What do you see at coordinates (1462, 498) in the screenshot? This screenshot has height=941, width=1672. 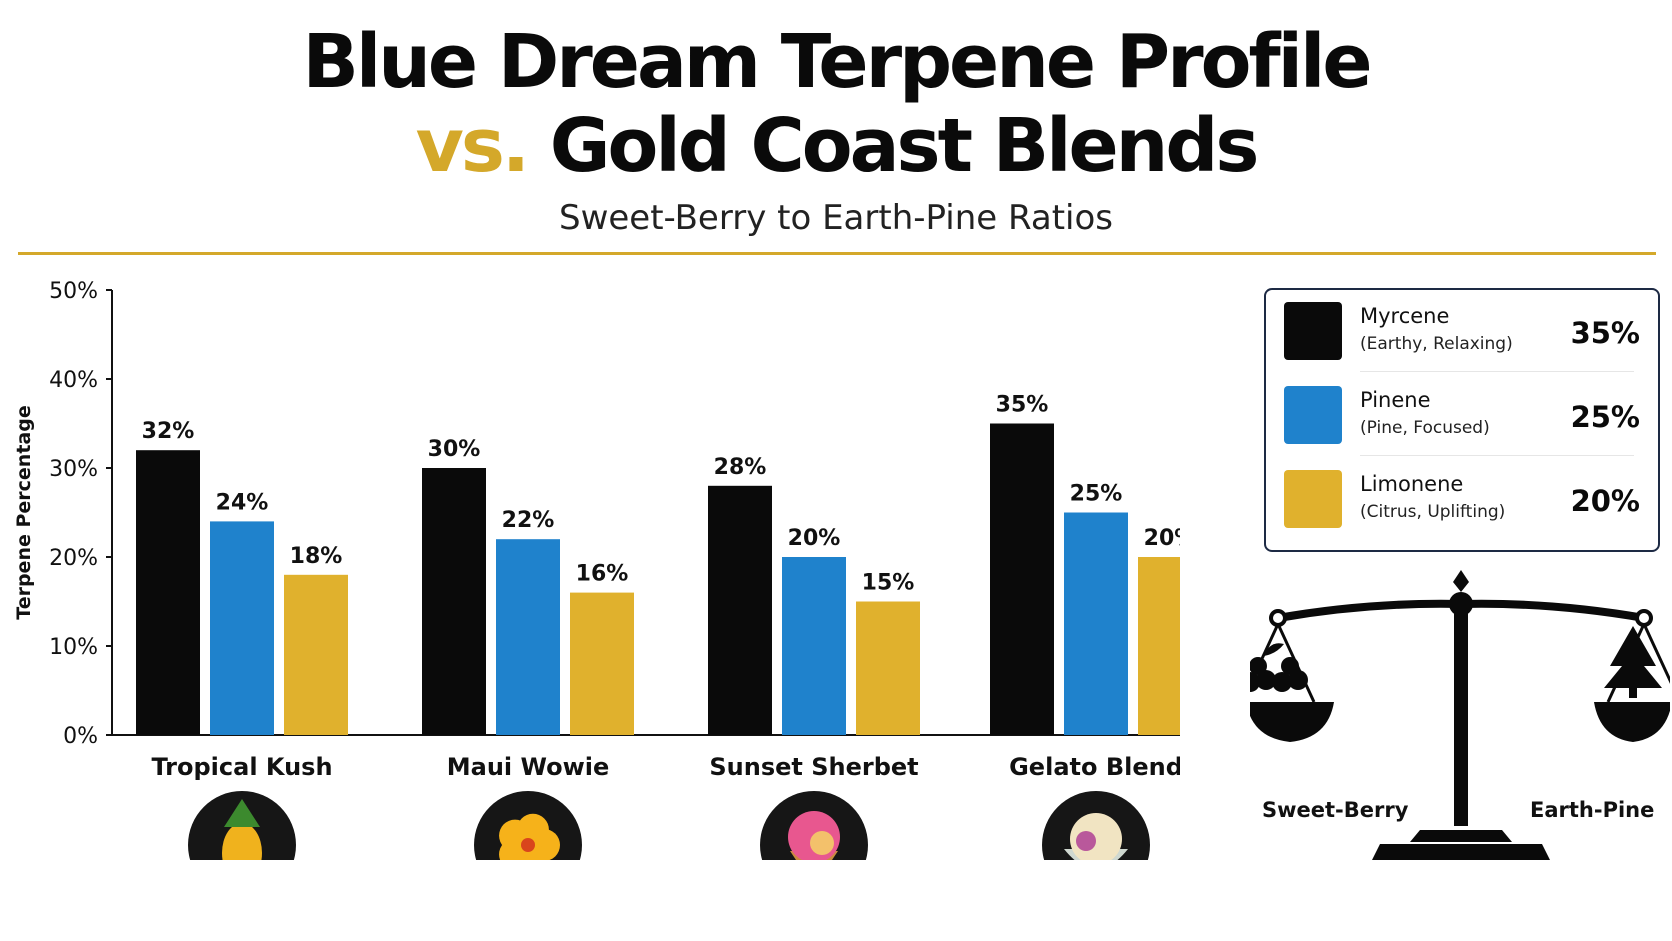 I see `legend-item-limonene: Limonene (Citrus, Uplifting) 20%` at bounding box center [1462, 498].